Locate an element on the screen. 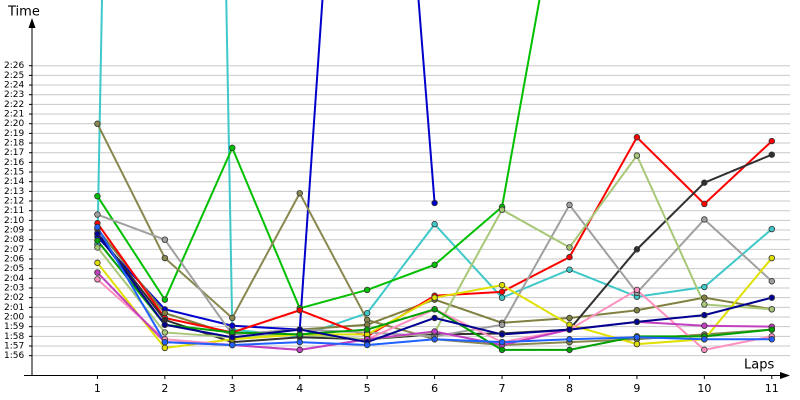 The image size is (800, 400). y-tick-label: 1:56 is located at coordinates (14, 356).